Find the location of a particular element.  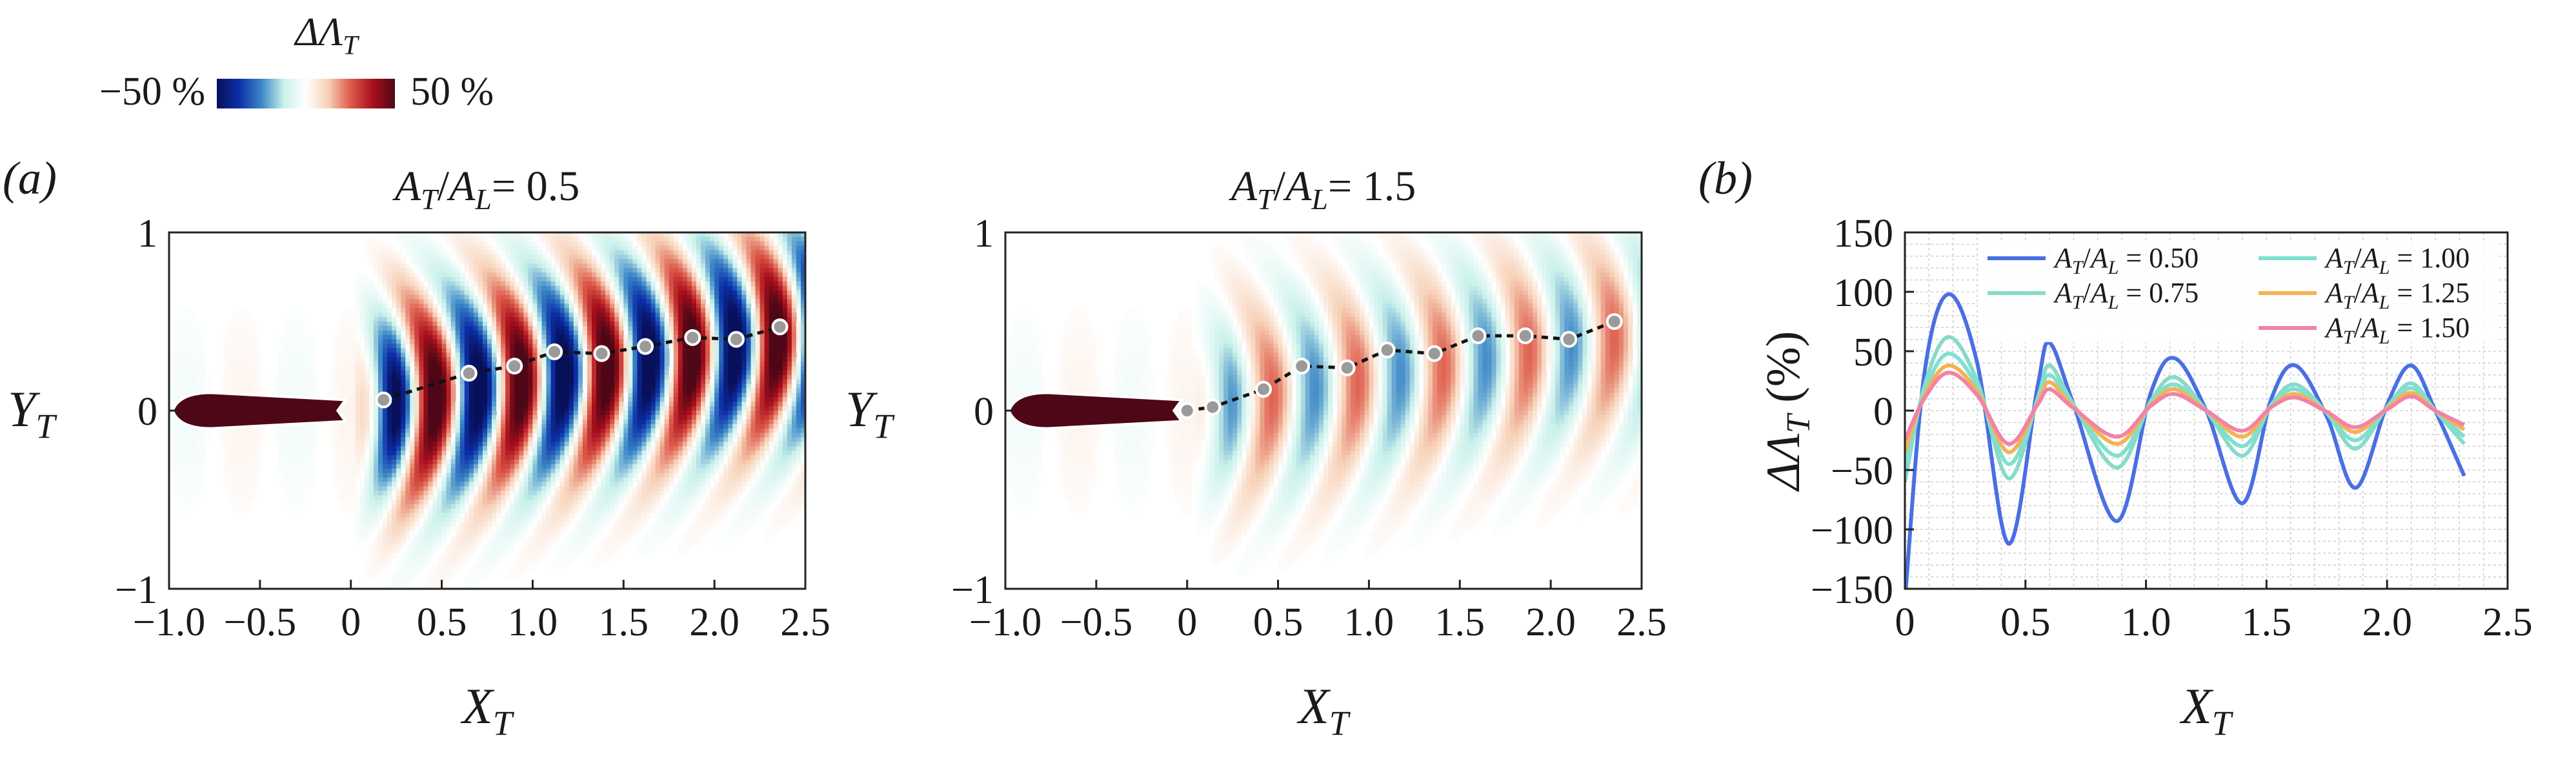

legend-entry: AT/AL = 0.75 is located at coordinates (2126, 295).